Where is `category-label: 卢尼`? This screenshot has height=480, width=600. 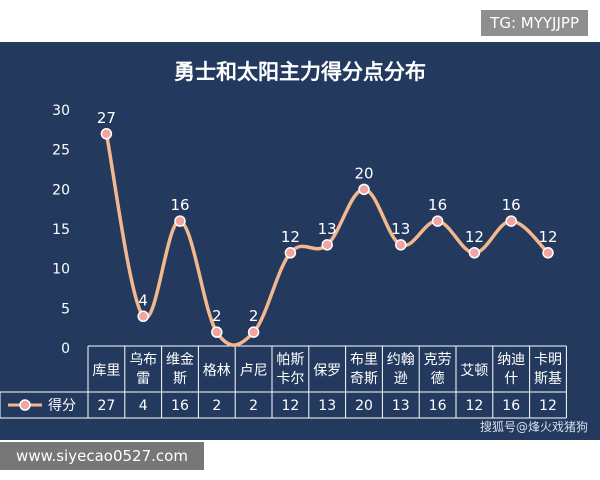 category-label: 卢尼 is located at coordinates (254, 371).